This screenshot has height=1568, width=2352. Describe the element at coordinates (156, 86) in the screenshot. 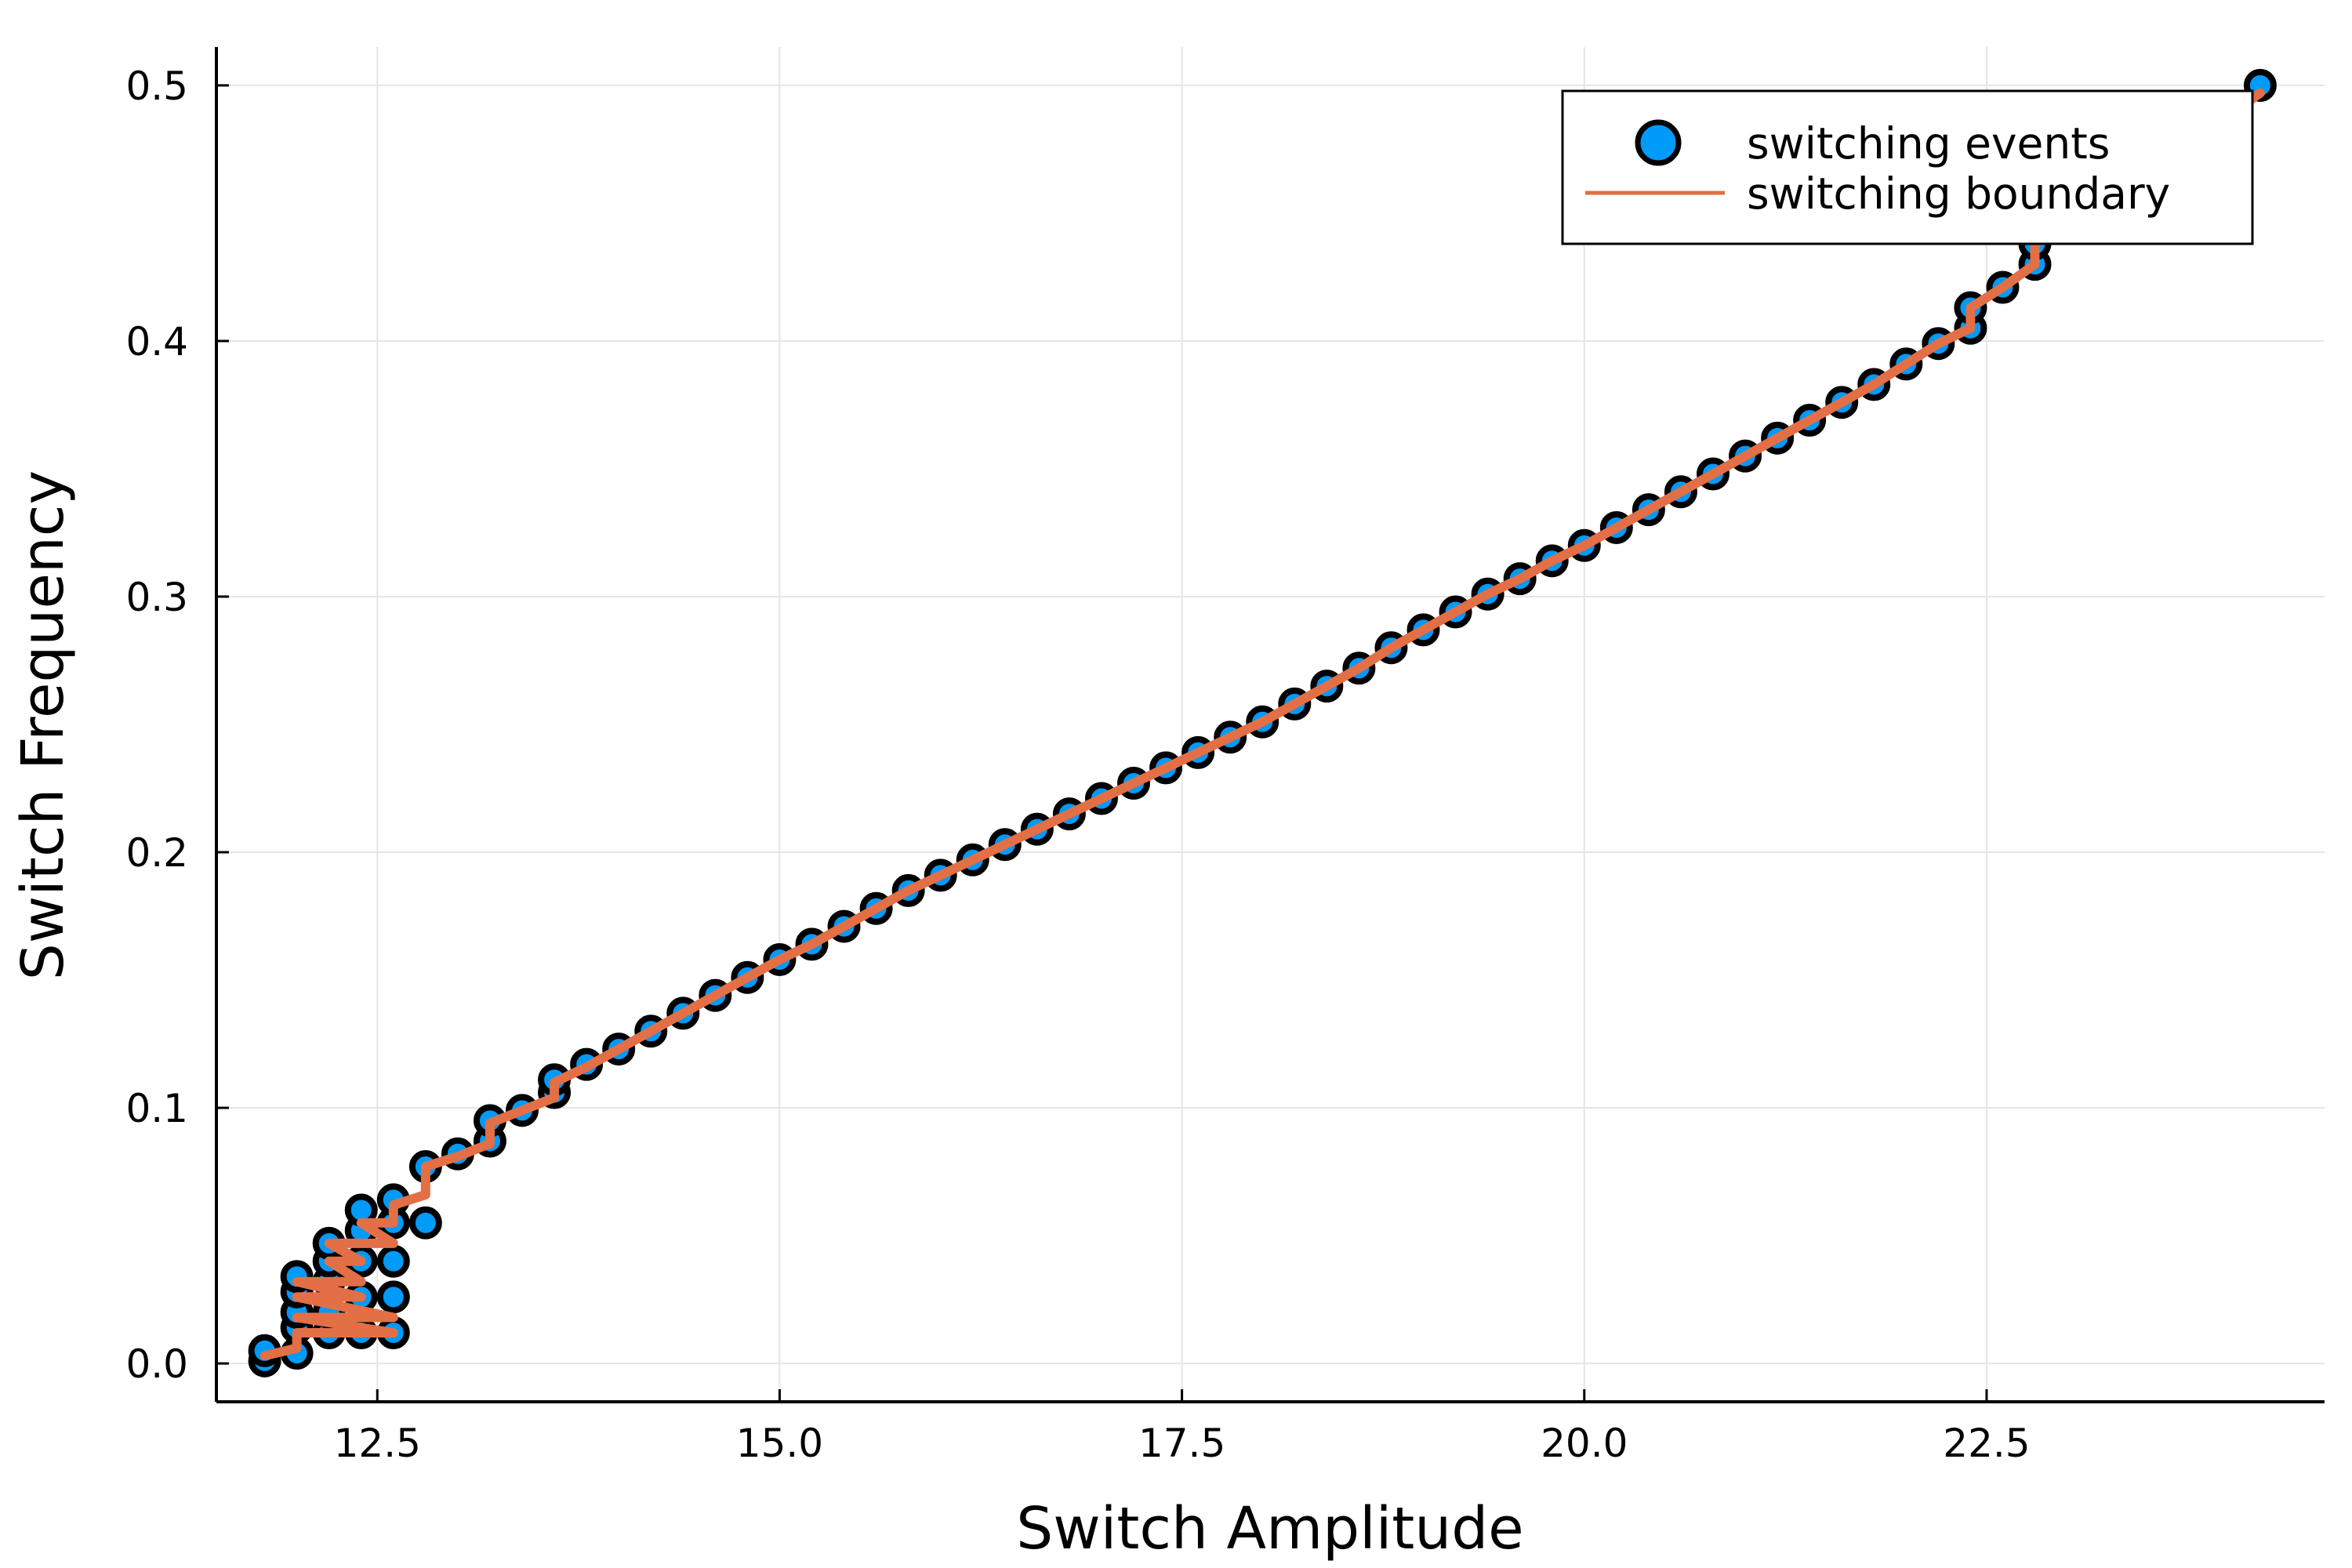

I see `y-tick-label: 0.5` at that location.